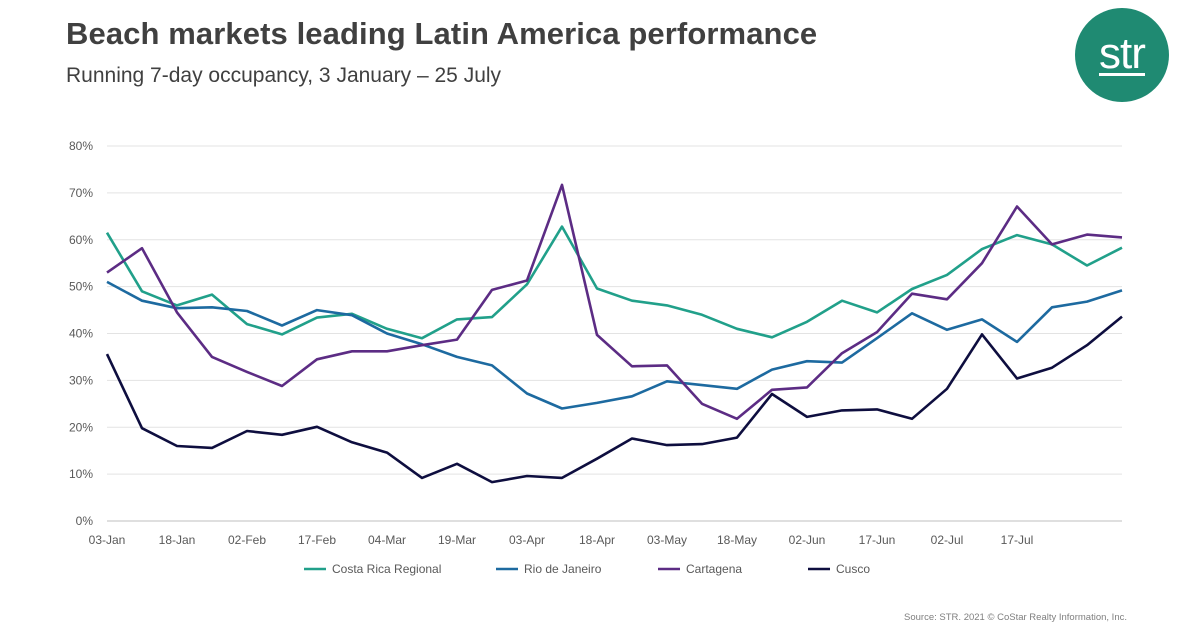 The width and height of the screenshot is (1200, 630). Describe the element at coordinates (457, 540) in the screenshot. I see `x-tick-label: 19-Mar` at that location.